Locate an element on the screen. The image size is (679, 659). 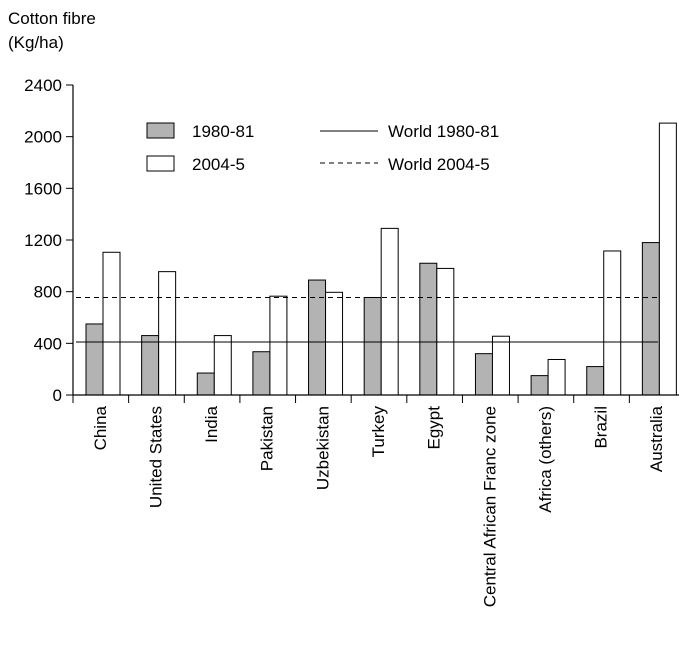
x-label-0: China is located at coordinates (100, 427).